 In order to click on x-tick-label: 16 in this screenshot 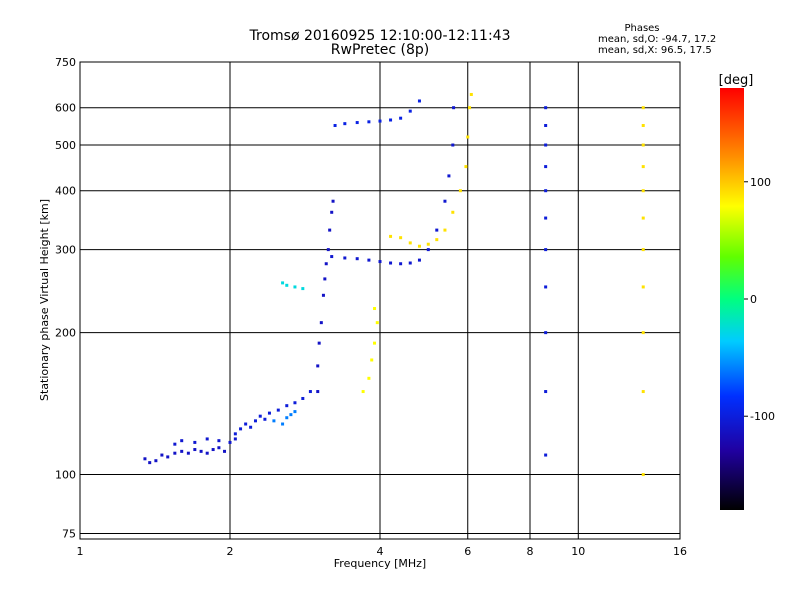, I will do `click(680, 551)`.